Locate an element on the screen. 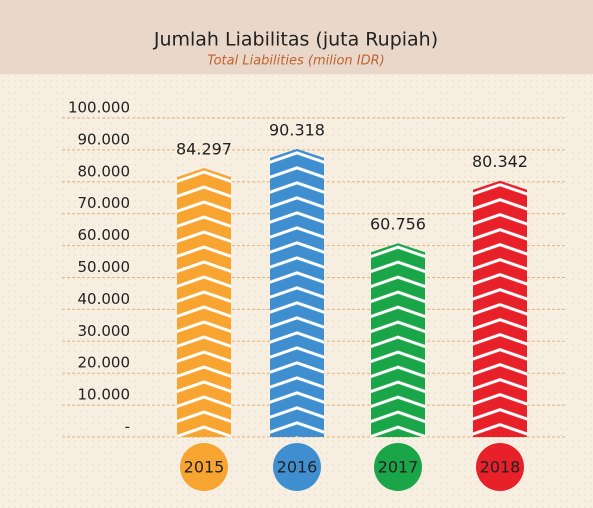 The height and width of the screenshot is (508, 593). chart-subtitle: Total Liabilities (milion IDR) is located at coordinates (295, 61).